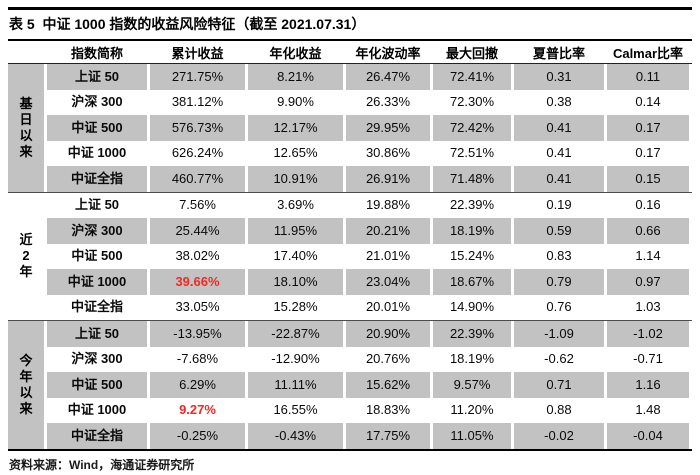 This screenshot has width=700, height=475. I want to click on row-cell: 19.88%, so click(388, 205).